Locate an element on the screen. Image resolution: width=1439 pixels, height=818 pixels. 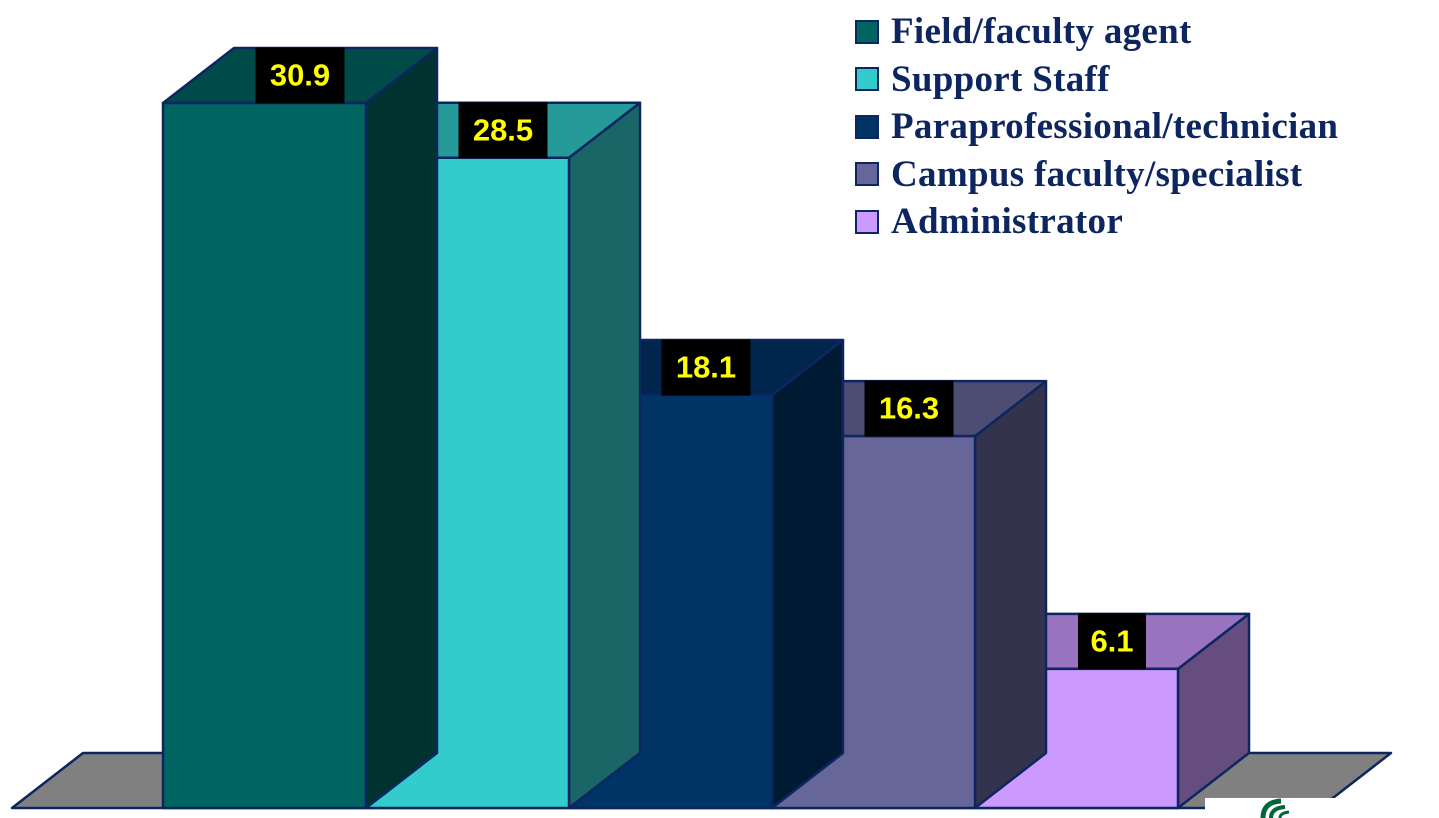
legend-label: Support Staff is located at coordinates (1000, 79).